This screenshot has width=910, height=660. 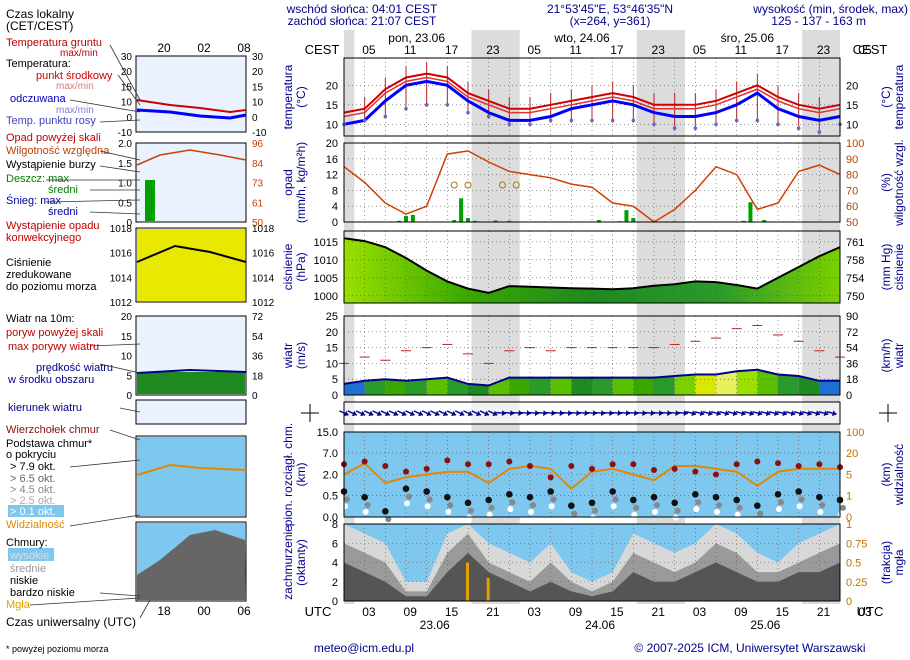 I want to click on legend-top-tick: 08, so click(x=244, y=48).